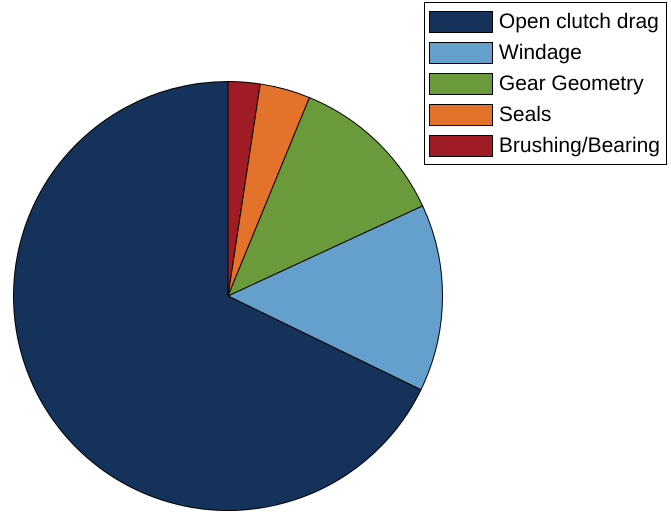  Describe the element at coordinates (578, 22) in the screenshot. I see `legend-label: Open clutch drag` at that location.